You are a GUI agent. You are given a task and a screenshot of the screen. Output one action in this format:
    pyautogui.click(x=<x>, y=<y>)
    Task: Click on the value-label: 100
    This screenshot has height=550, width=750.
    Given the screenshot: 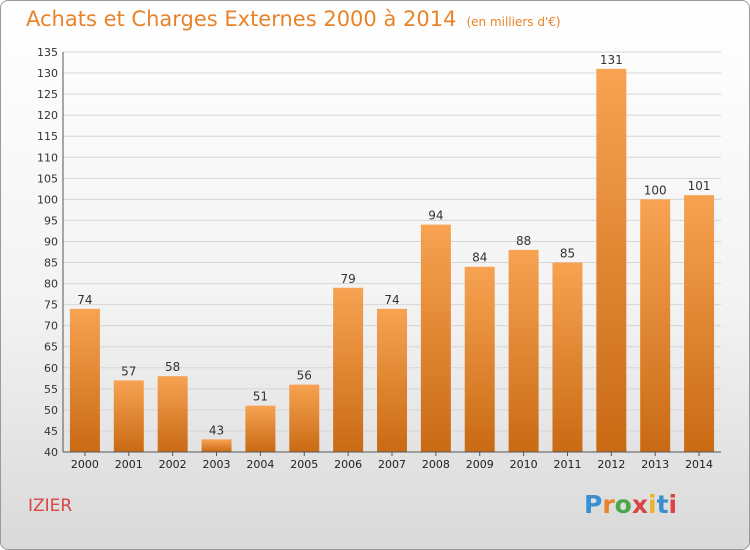 What is the action you would take?
    pyautogui.click(x=655, y=190)
    